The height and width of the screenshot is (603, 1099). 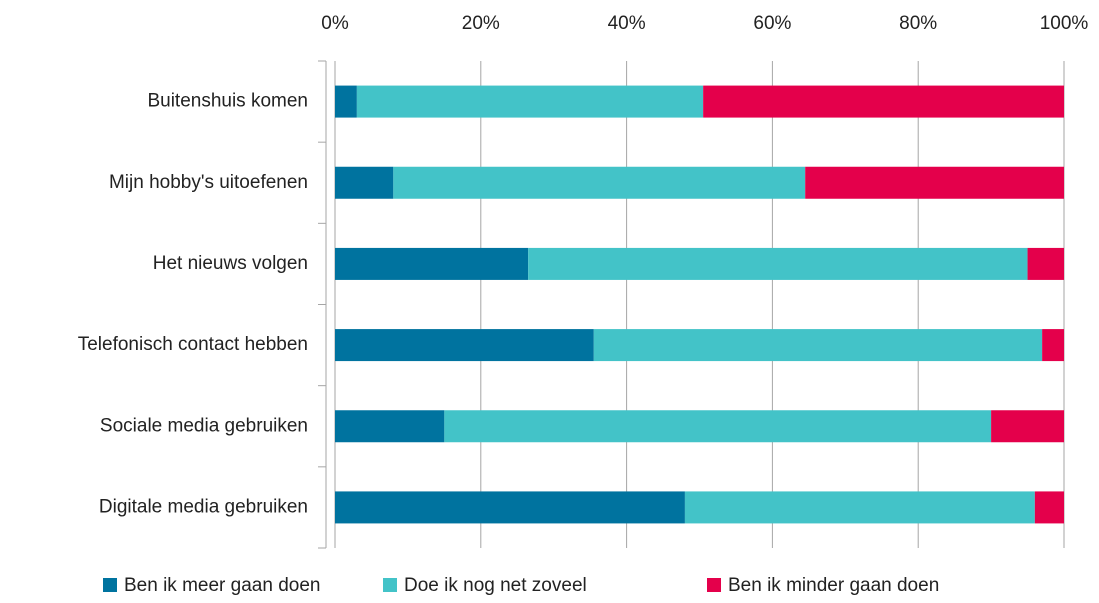 What do you see at coordinates (335, 23) in the screenshot?
I see `x-tick-label: 0%` at bounding box center [335, 23].